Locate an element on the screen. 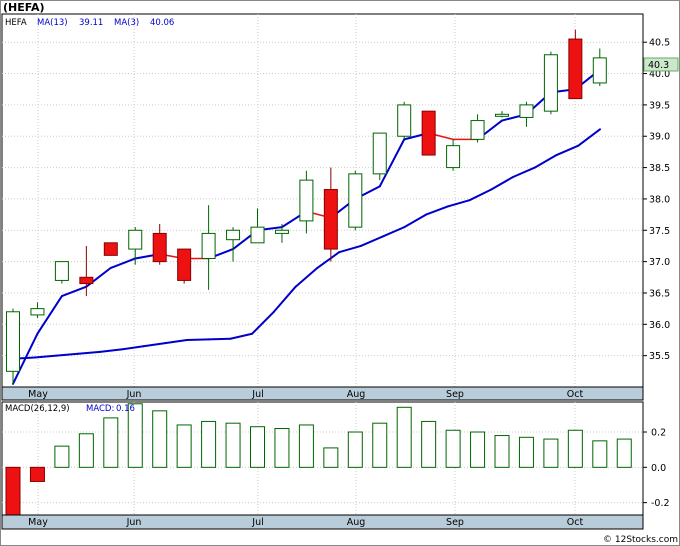 This screenshot has height=546, width=680. price-y-tick-label: 38.0 is located at coordinates (659, 199).